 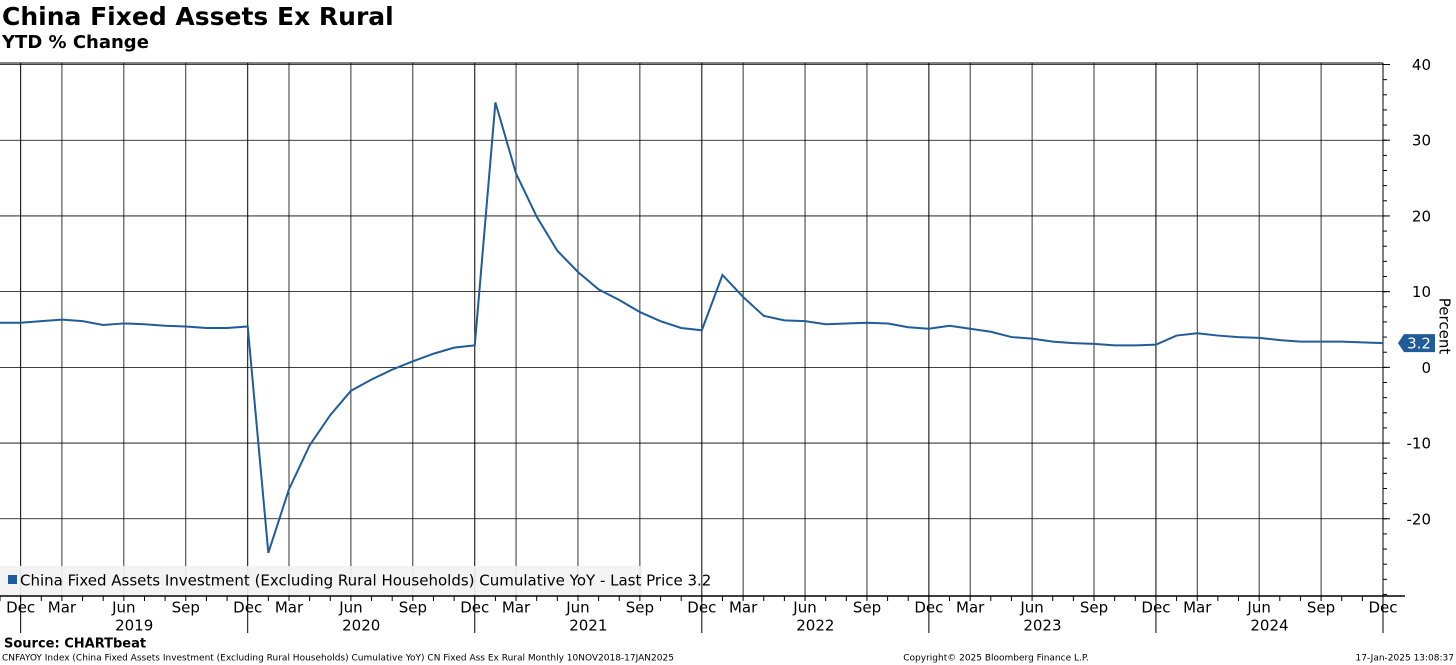 What do you see at coordinates (1419, 519) in the screenshot?
I see `y-tick-label: -20` at bounding box center [1419, 519].